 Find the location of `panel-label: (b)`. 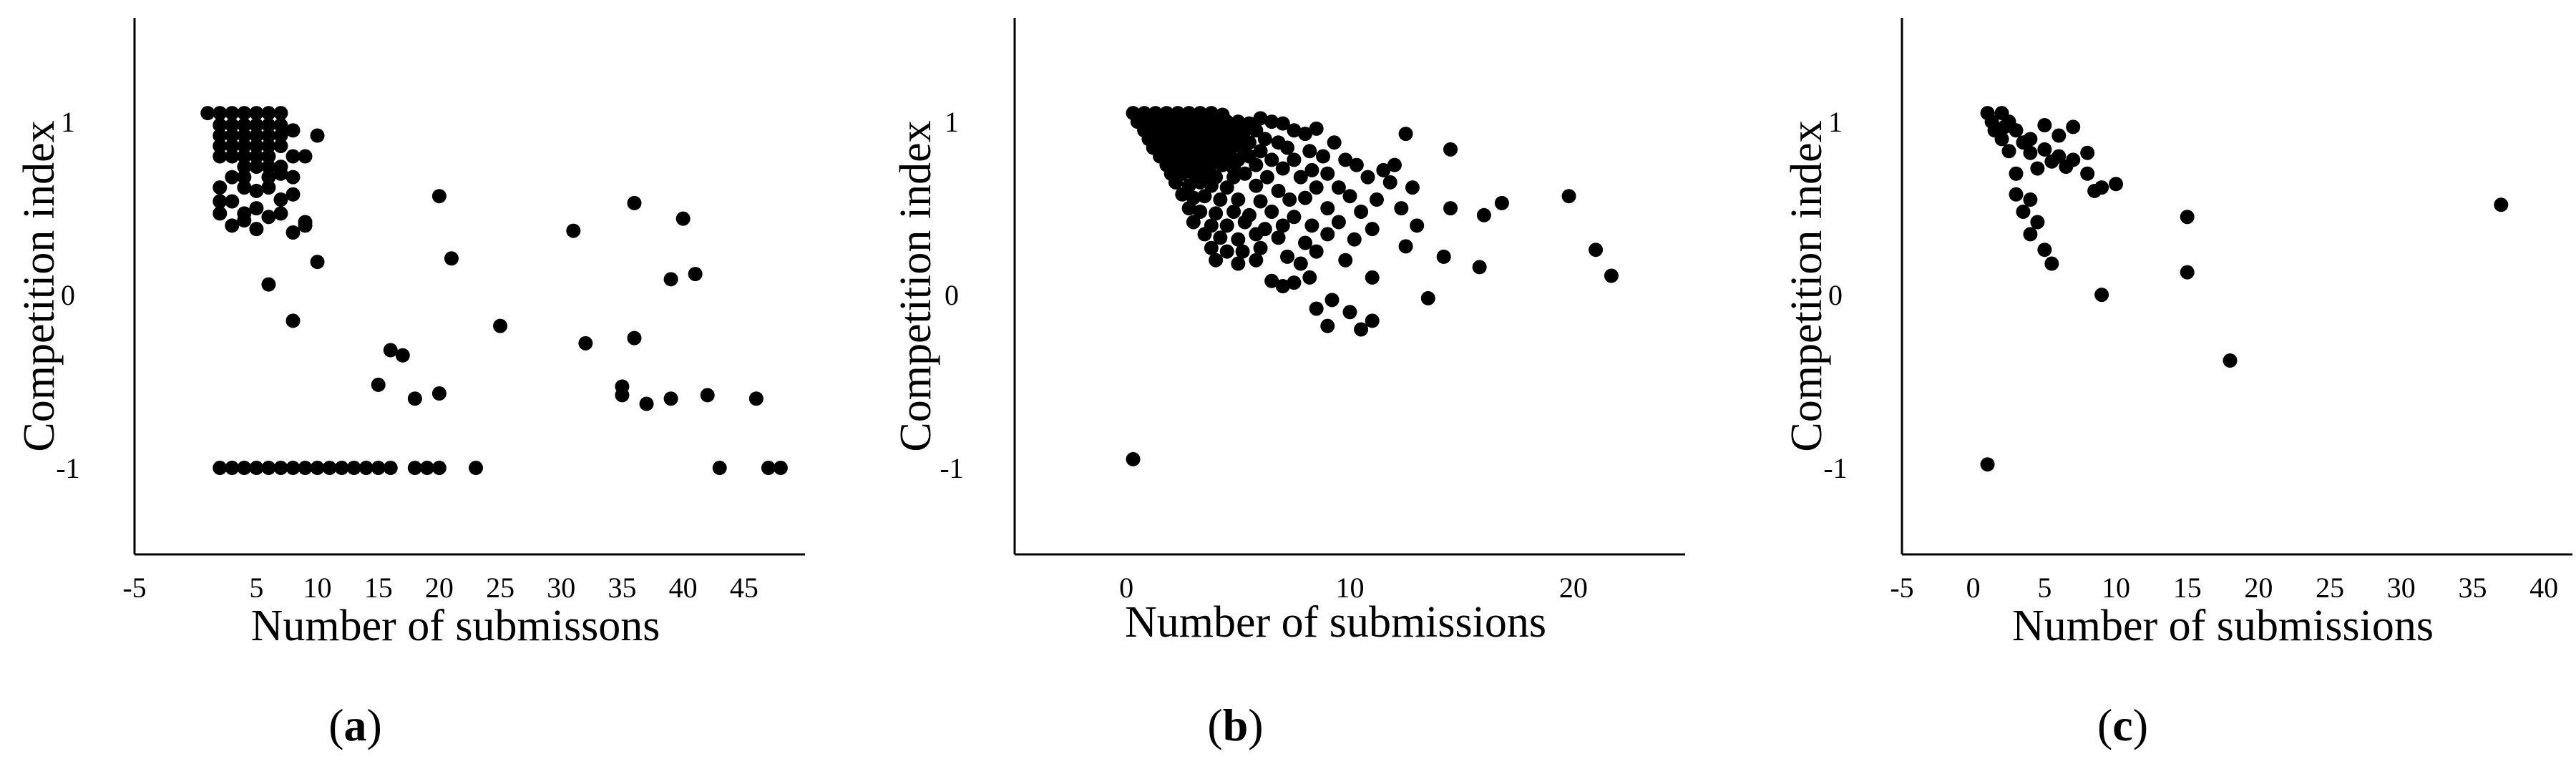

panel-label: (b) is located at coordinates (1235, 725).